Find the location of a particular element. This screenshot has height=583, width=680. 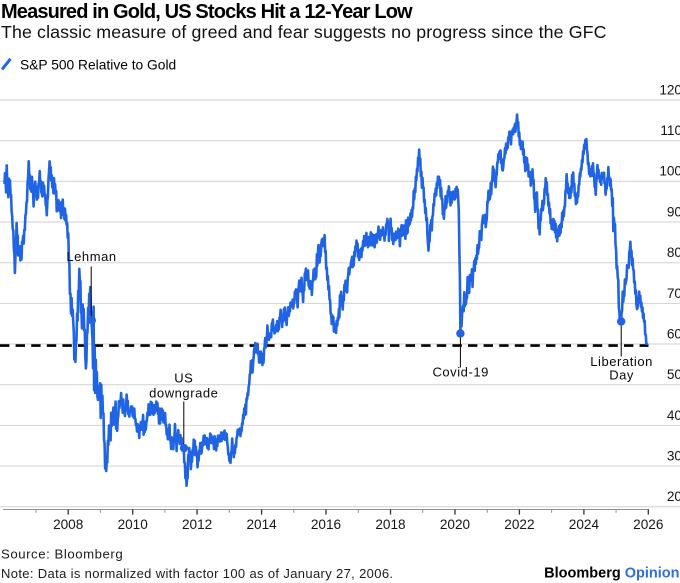

svg-text: 2012 is located at coordinates (197, 524).